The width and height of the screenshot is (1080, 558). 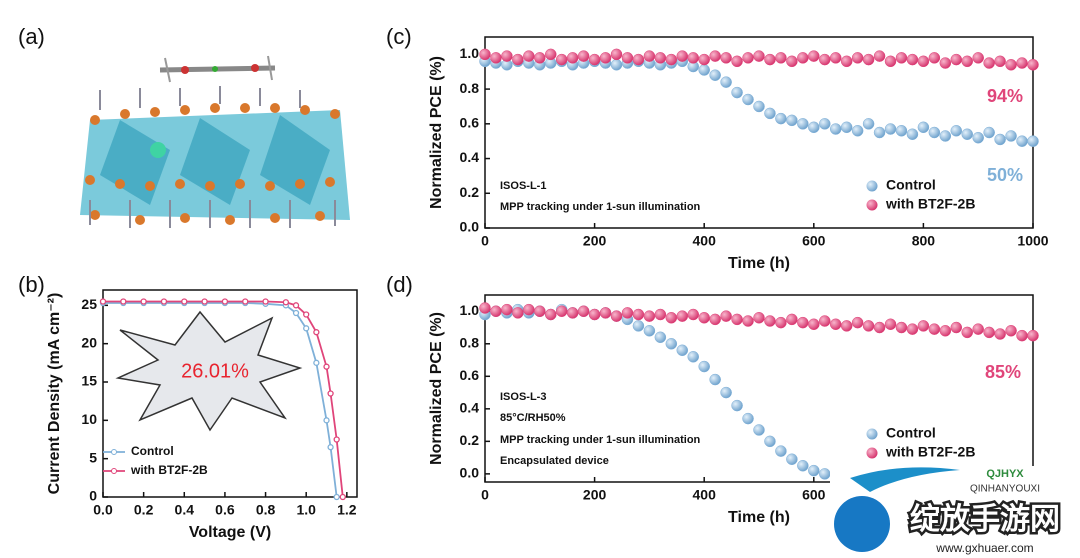 I want to click on y-tick-label: 0.0, so click(x=470, y=473).